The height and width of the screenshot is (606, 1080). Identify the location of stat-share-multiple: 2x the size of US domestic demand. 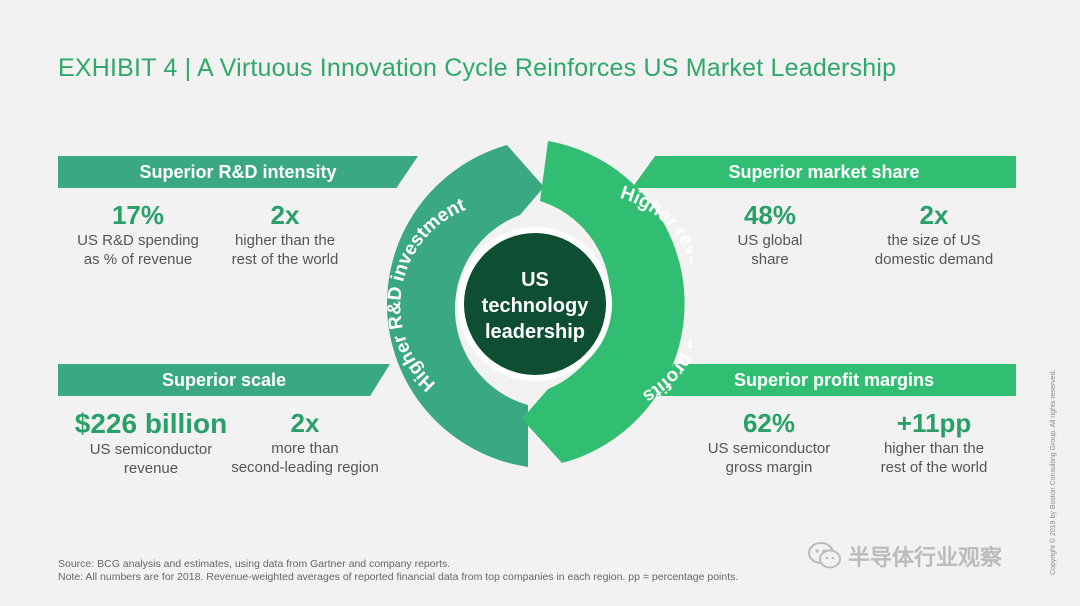
(934, 234).